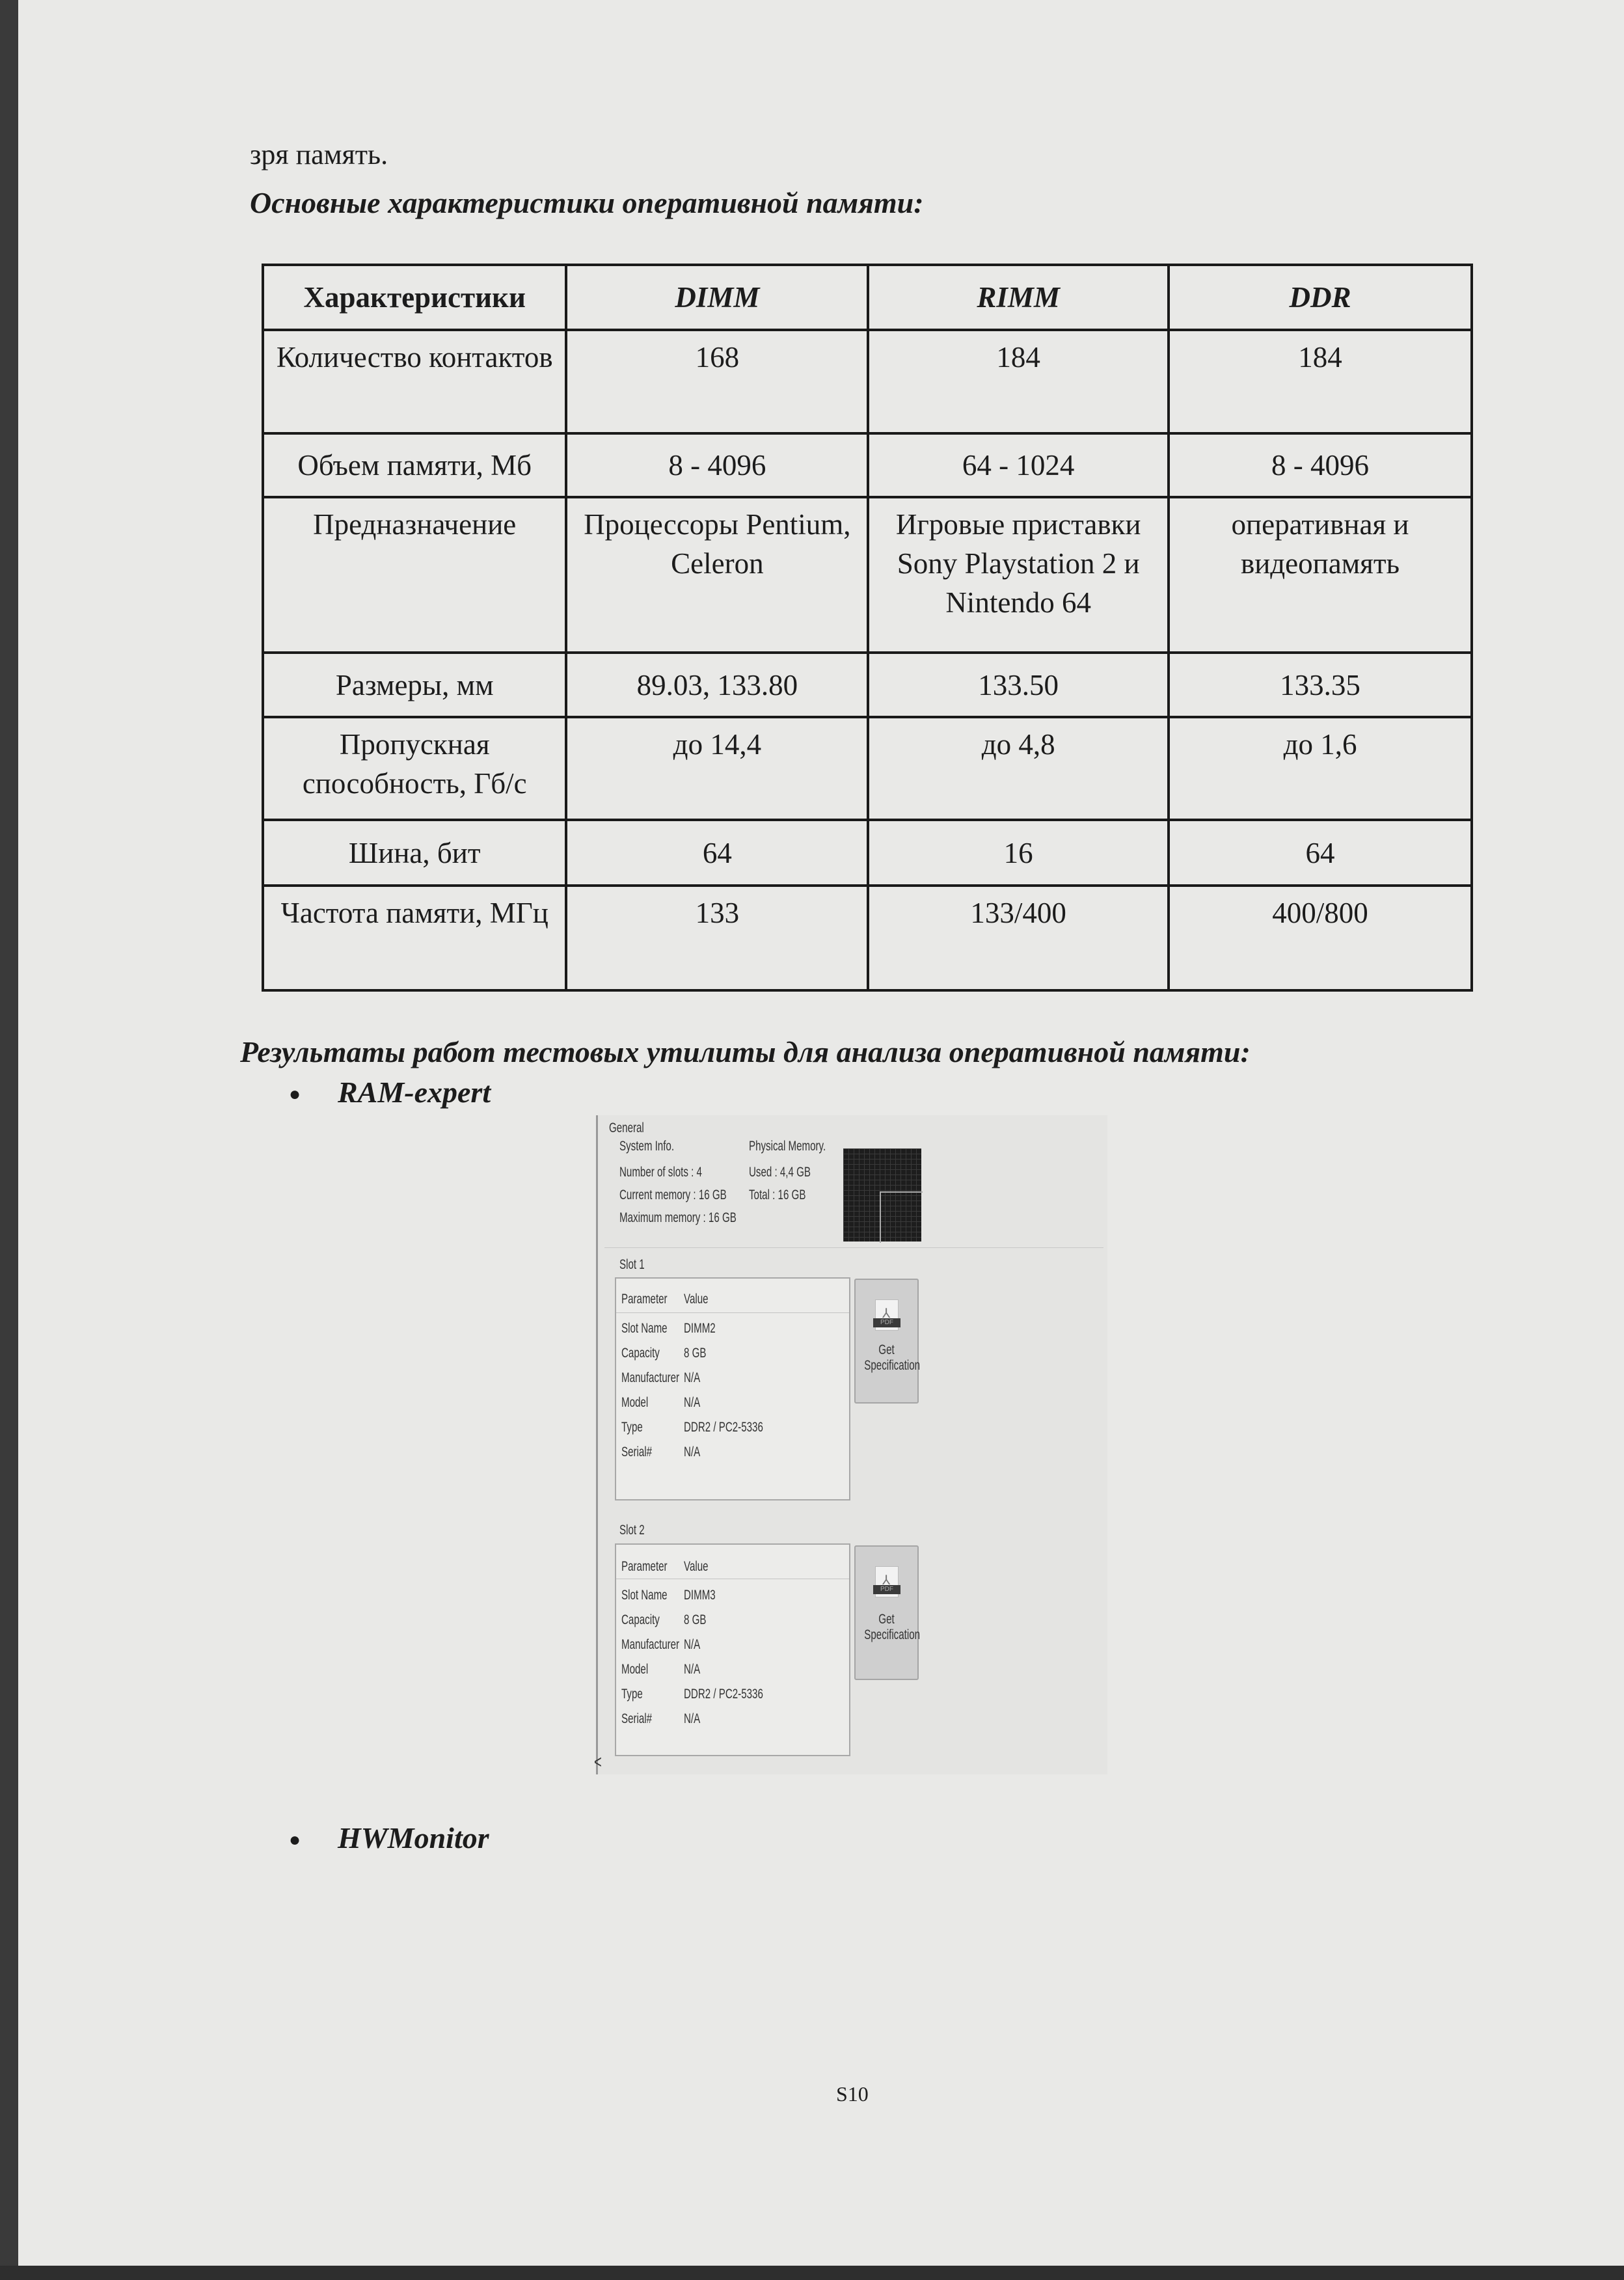 The width and height of the screenshot is (1624, 2280). I want to click on table-cell: 168, so click(717, 382).